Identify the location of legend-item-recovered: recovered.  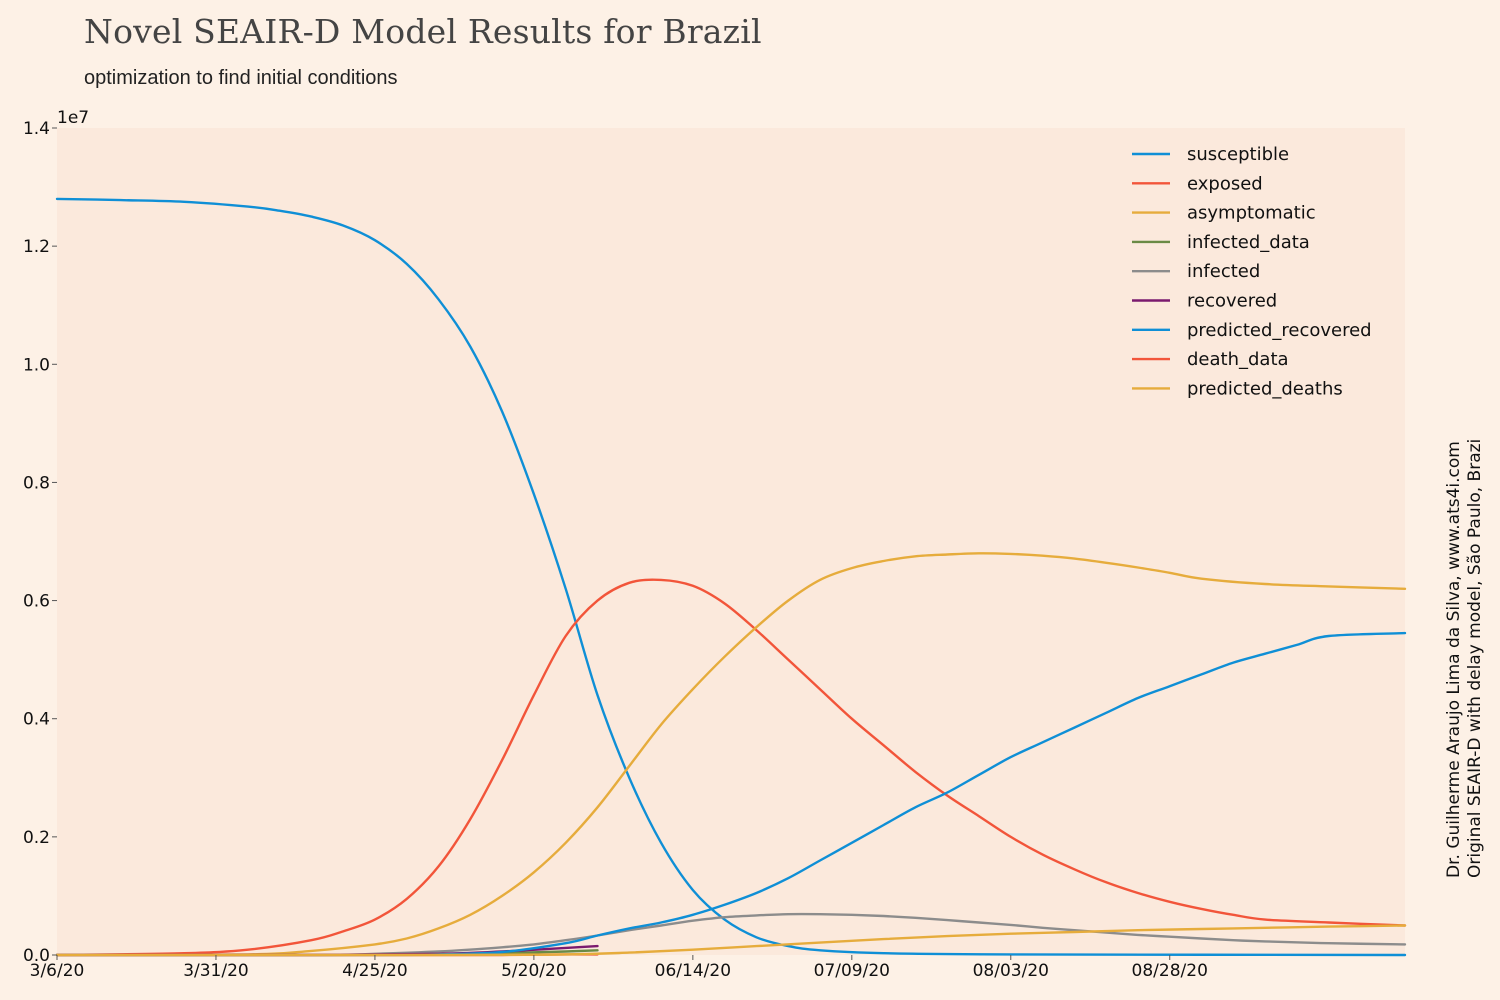
(1204, 301).